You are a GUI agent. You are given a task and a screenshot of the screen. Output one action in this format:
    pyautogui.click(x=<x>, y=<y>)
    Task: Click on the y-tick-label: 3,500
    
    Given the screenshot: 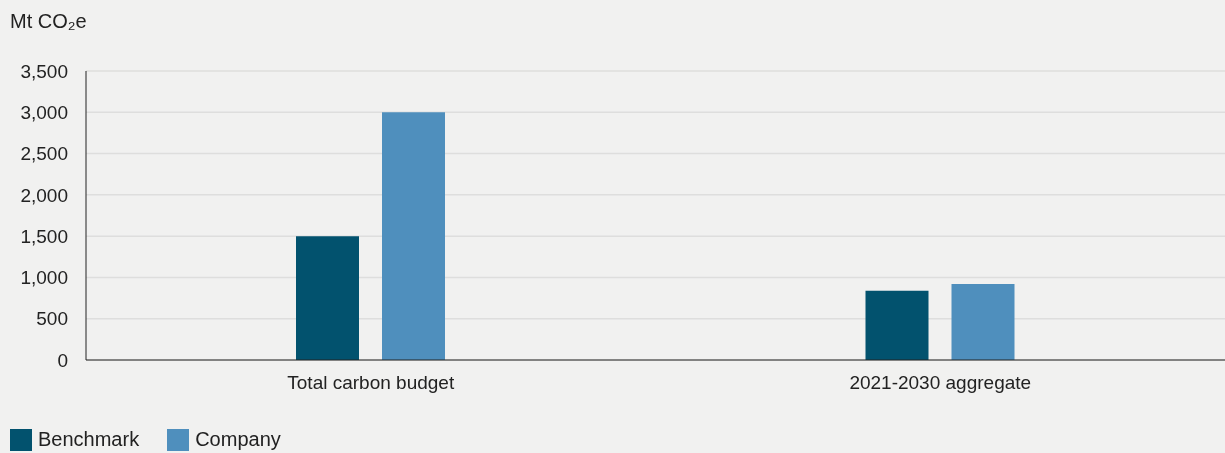 What is the action you would take?
    pyautogui.click(x=44, y=71)
    